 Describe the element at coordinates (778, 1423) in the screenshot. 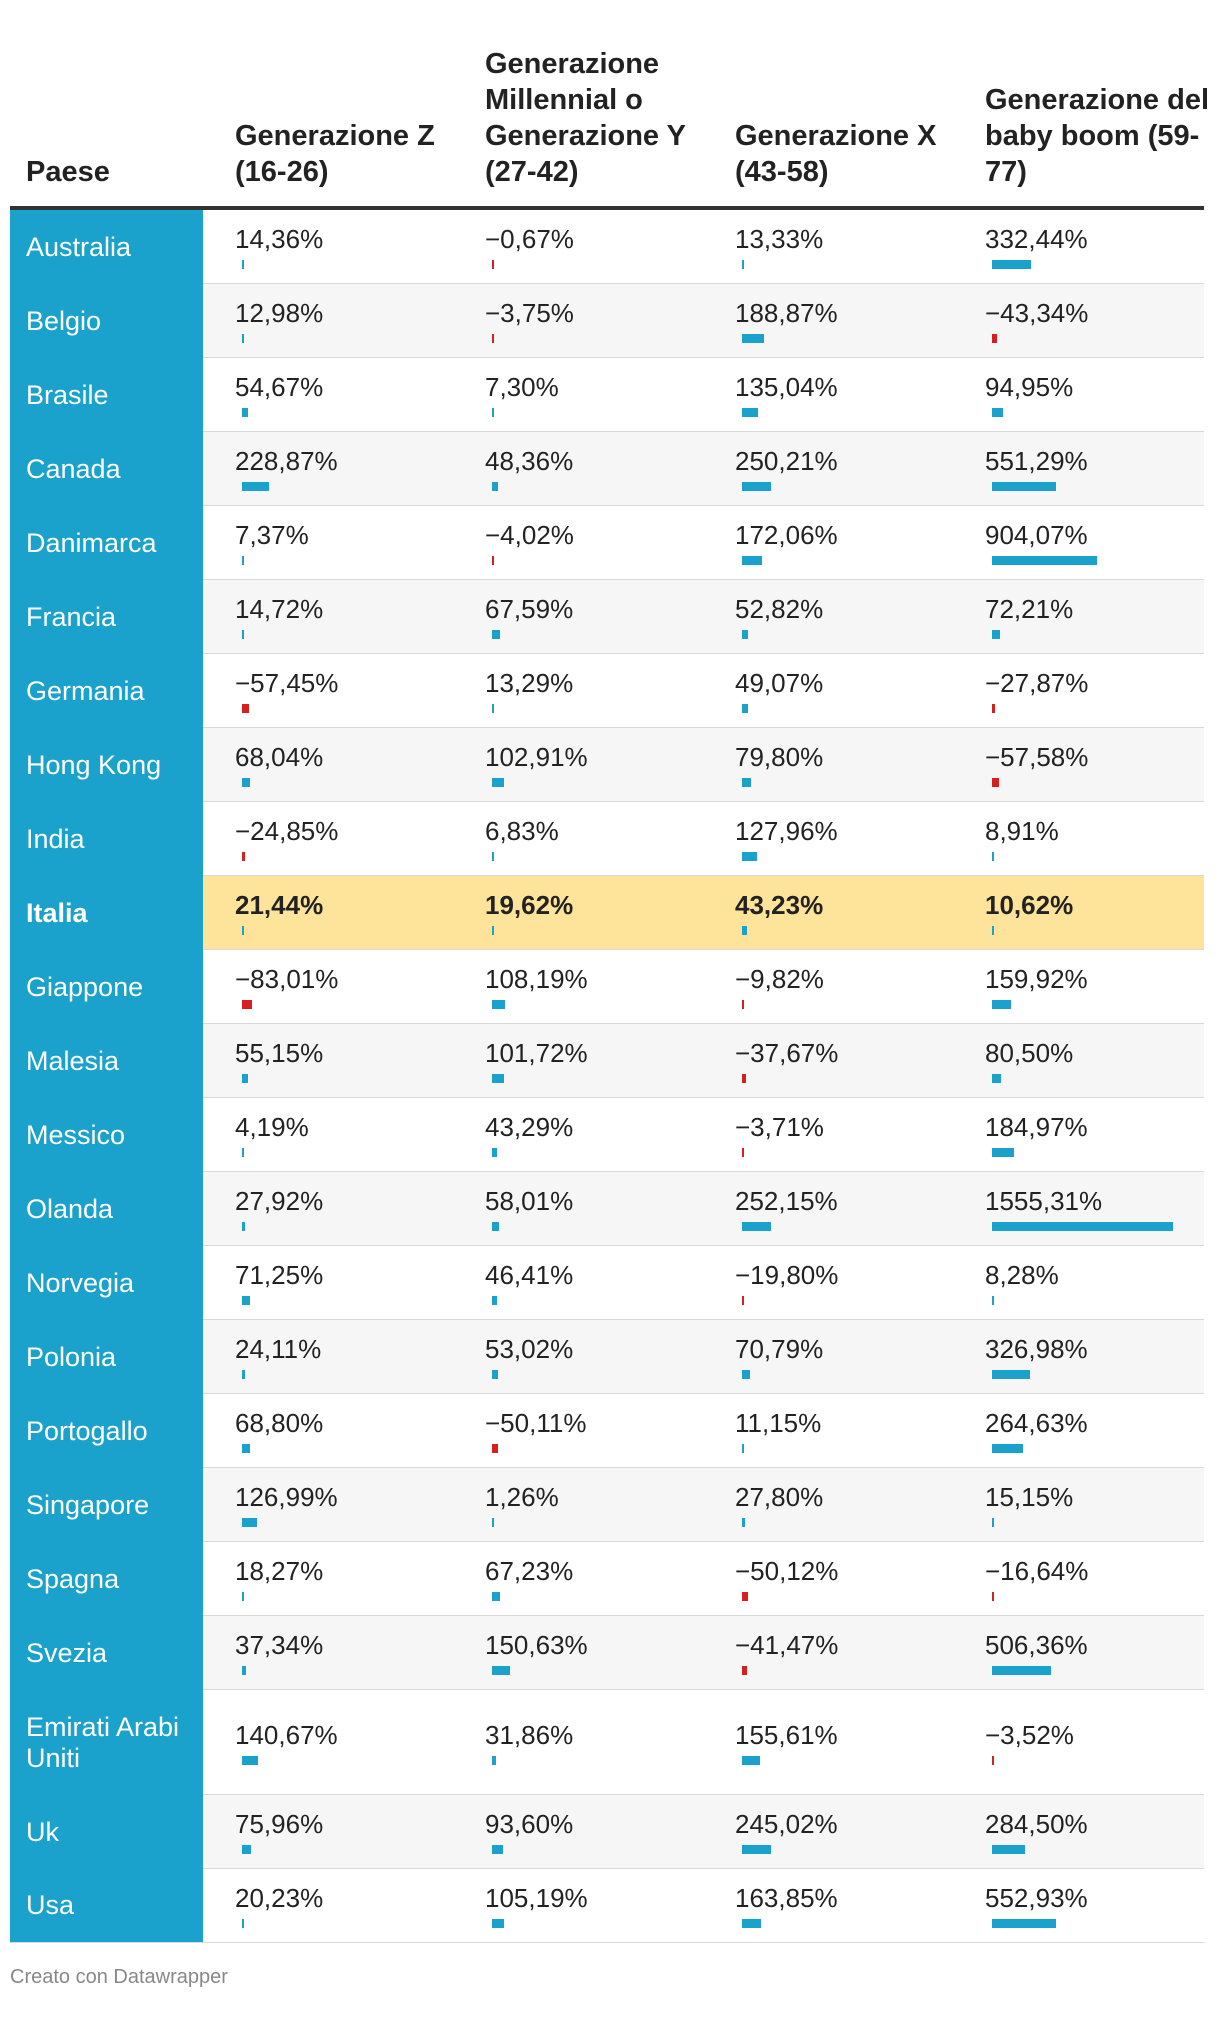

I see `value-label: 11,15%` at that location.